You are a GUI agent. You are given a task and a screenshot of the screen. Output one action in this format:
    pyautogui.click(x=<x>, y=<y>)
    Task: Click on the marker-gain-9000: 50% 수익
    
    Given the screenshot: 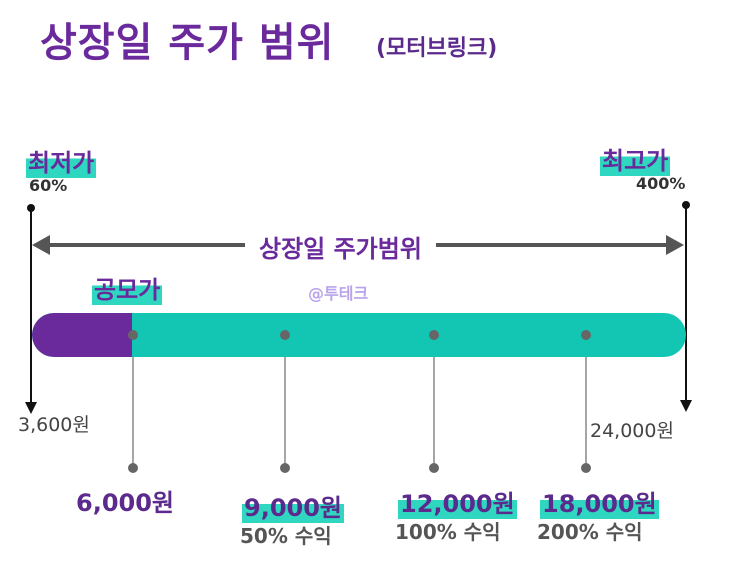 What is the action you would take?
    pyautogui.click(x=286, y=536)
    